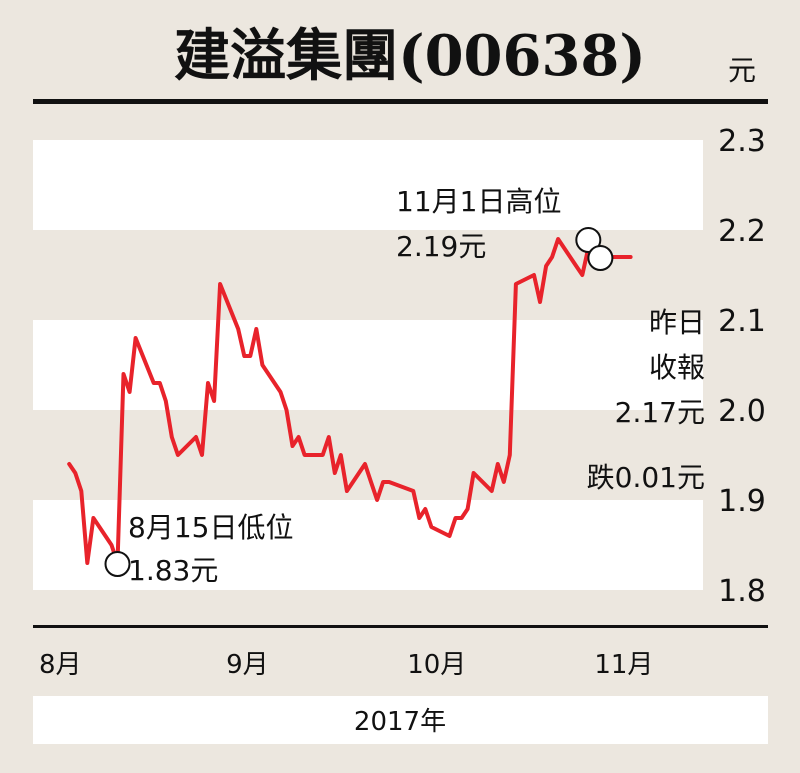 This screenshot has width=800, height=773. Describe the element at coordinates (623, 665) in the screenshot. I see `x-tick-label: 11月` at that location.